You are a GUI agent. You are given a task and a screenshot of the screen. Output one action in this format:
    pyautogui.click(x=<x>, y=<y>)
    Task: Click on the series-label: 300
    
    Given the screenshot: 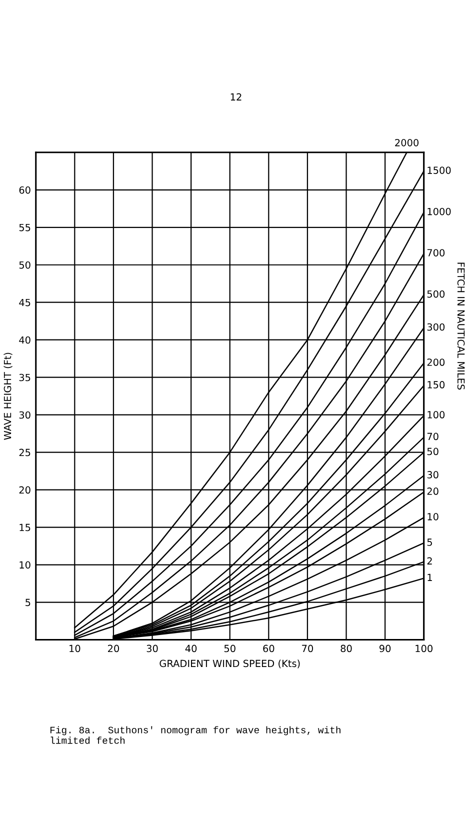 What is the action you would take?
    pyautogui.click(x=436, y=327)
    